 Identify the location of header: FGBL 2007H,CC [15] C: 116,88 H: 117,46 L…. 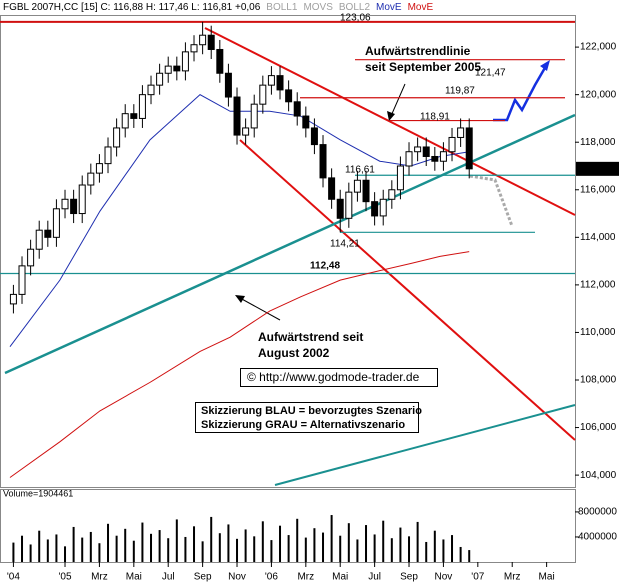
(218, 7).